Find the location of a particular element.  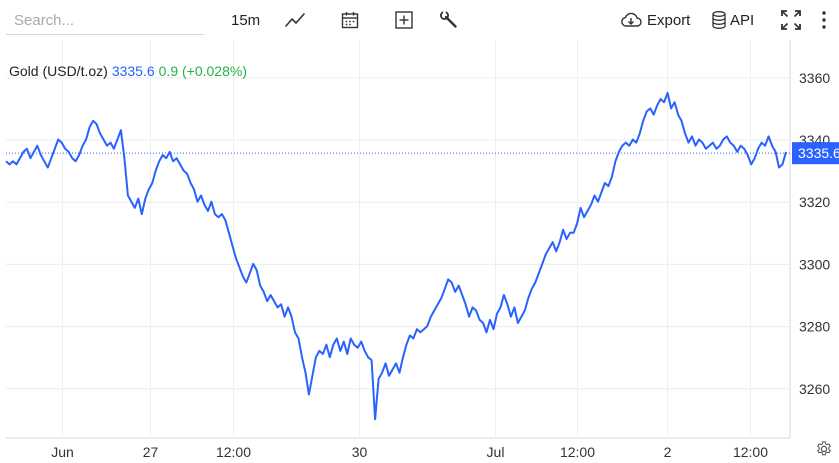

last-price-label: 3335.6 is located at coordinates (818, 153).